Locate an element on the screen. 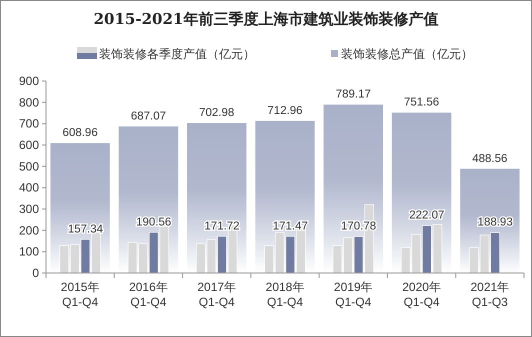 The width and height of the screenshot is (532, 337). y-tick-label: 700 is located at coordinates (29, 123).